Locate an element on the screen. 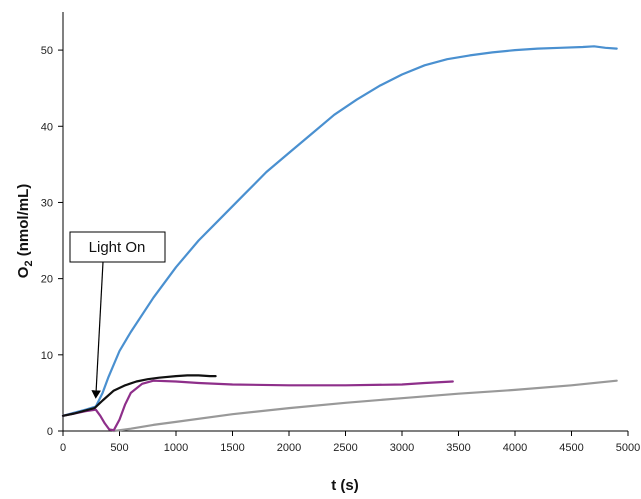  x-tick-label: 2500 is located at coordinates (345, 448).